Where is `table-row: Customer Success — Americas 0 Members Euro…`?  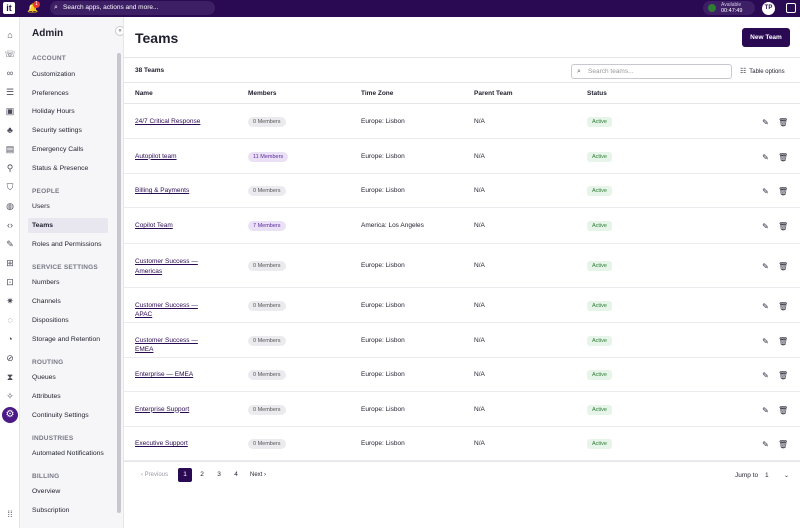
table-row: Customer Success — Americas 0 Members Euro… is located at coordinates (462, 266).